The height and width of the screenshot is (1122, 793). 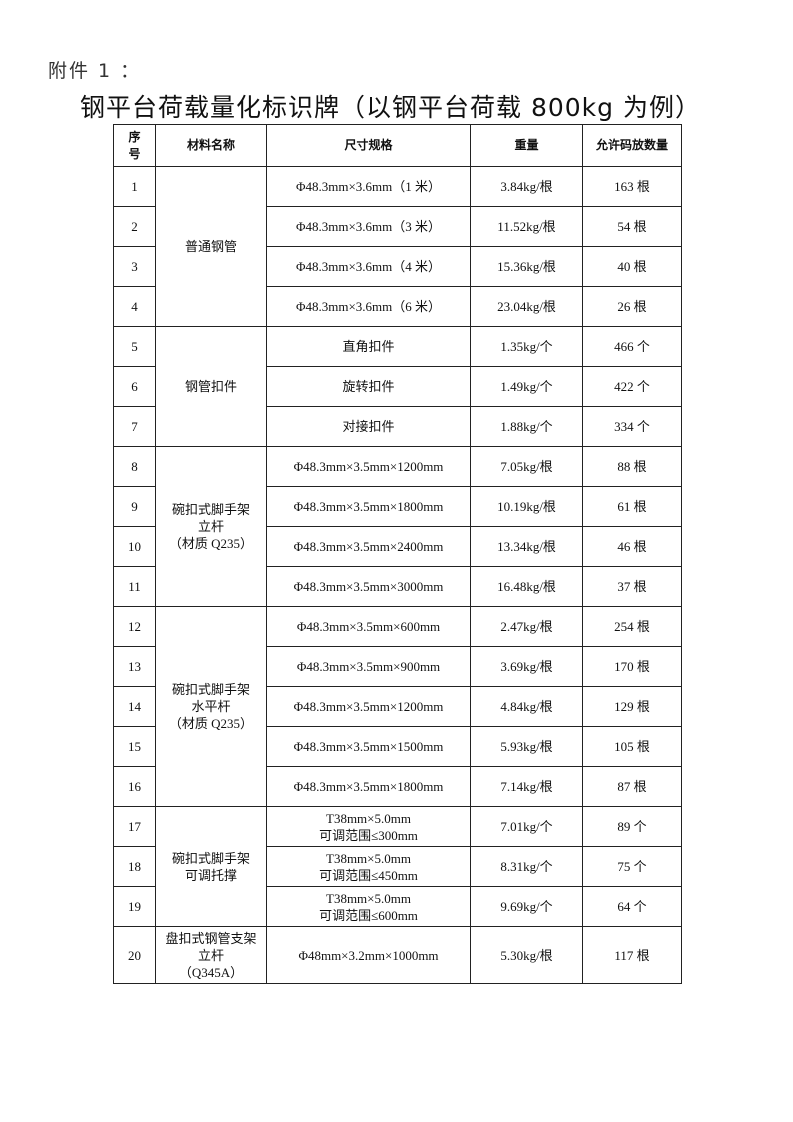 What do you see at coordinates (526, 466) in the screenshot?
I see `unit-weight: 7.05kg/根` at bounding box center [526, 466].